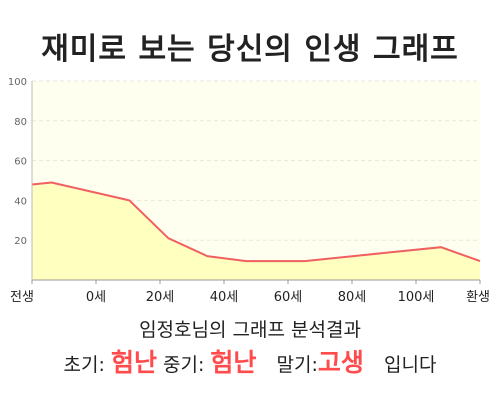  Describe the element at coordinates (133, 362) in the screenshot. I see `early-value: 험난` at that location.